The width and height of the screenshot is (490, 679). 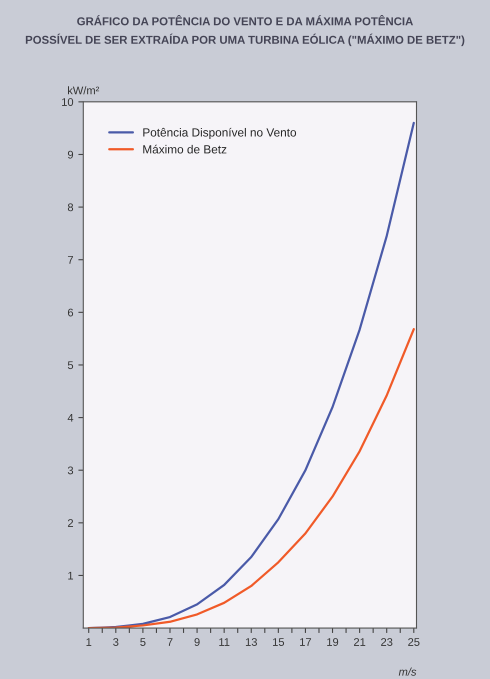 I want to click on x-tick-label: 23, so click(x=386, y=642).